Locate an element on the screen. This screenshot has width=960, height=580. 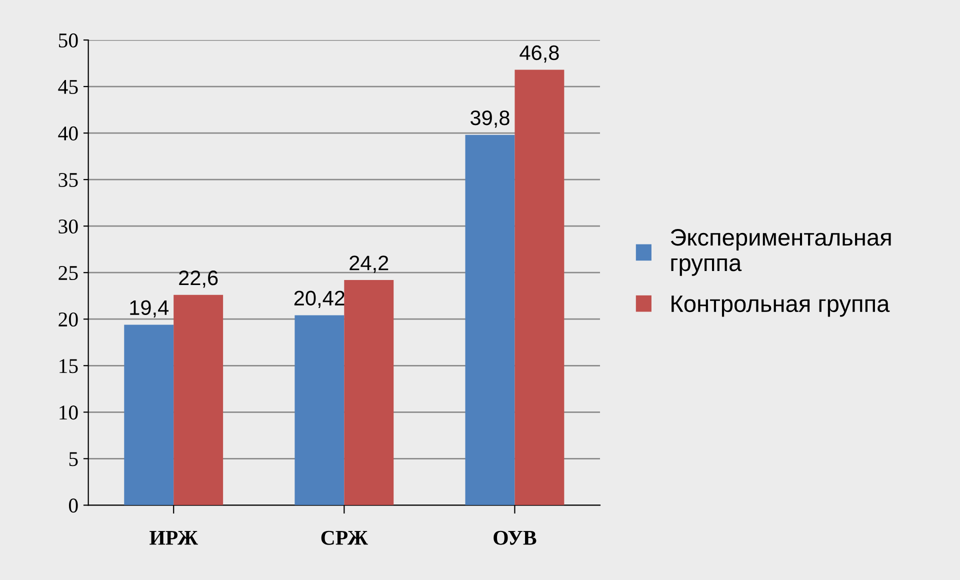
x-tick-label: СРЖ is located at coordinates (344, 537).